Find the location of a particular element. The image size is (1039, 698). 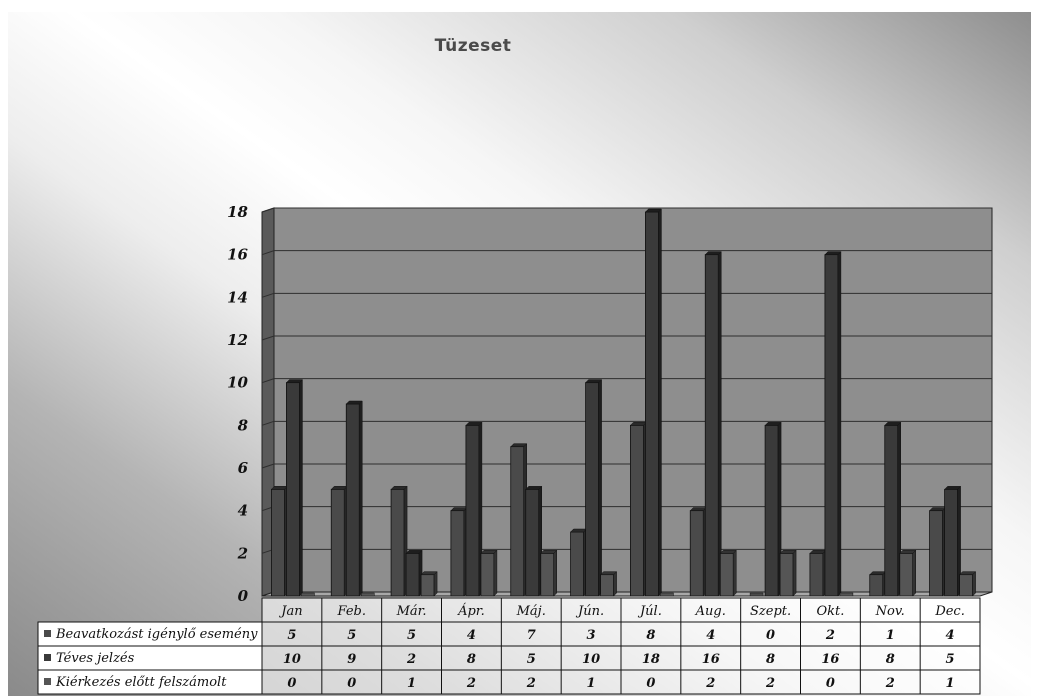

x-category-label: Feb. is located at coordinates (351, 611).